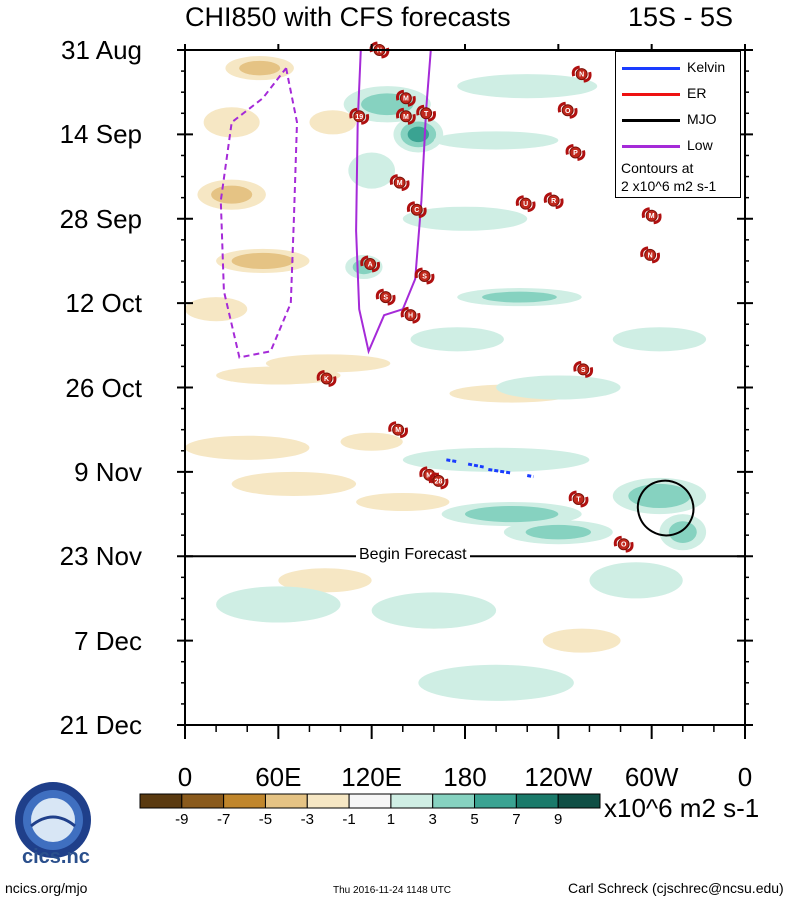 This screenshot has height=907, width=809. I want to click on y-tick-label-6: 23 Nov, so click(100, 556).